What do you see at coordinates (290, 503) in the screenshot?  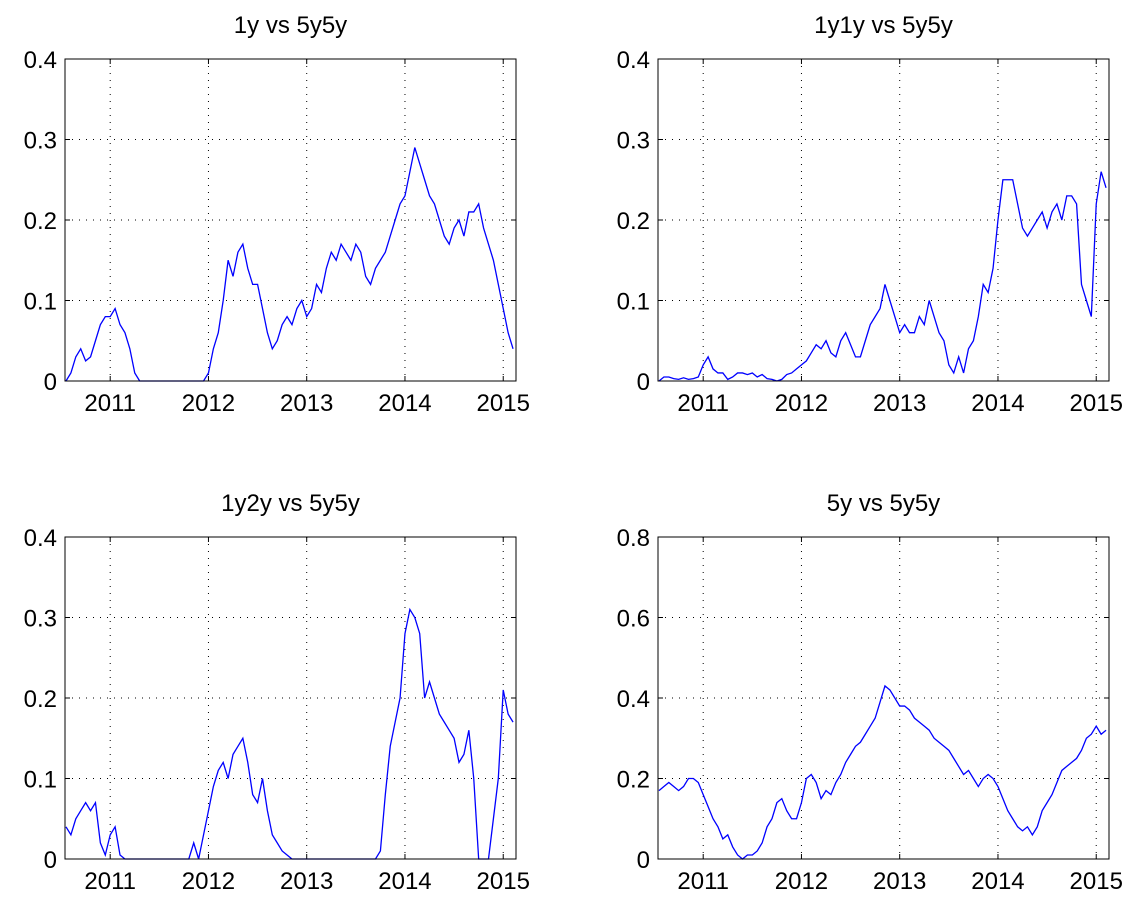 I see `chart-title: 1y2y vs 5y5y` at bounding box center [290, 503].